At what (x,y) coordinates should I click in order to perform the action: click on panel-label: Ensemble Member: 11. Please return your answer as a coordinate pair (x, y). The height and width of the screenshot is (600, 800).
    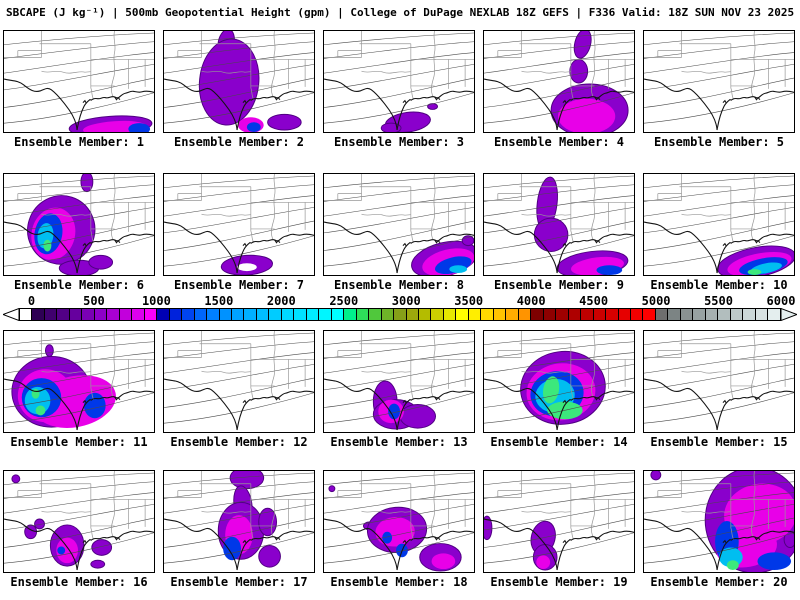
    Looking at the image, I should click on (79, 442).